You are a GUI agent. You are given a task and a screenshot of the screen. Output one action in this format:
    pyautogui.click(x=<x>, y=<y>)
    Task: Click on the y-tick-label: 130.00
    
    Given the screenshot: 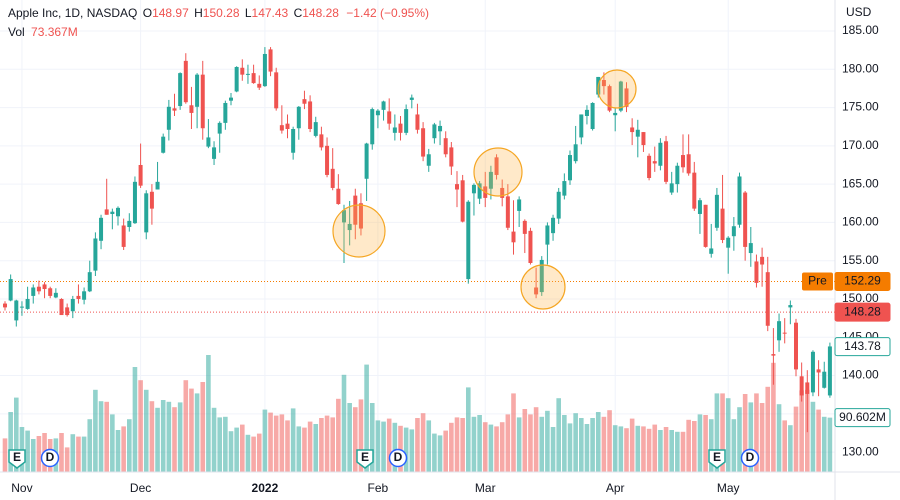 What is the action you would take?
    pyautogui.click(x=860, y=451)
    